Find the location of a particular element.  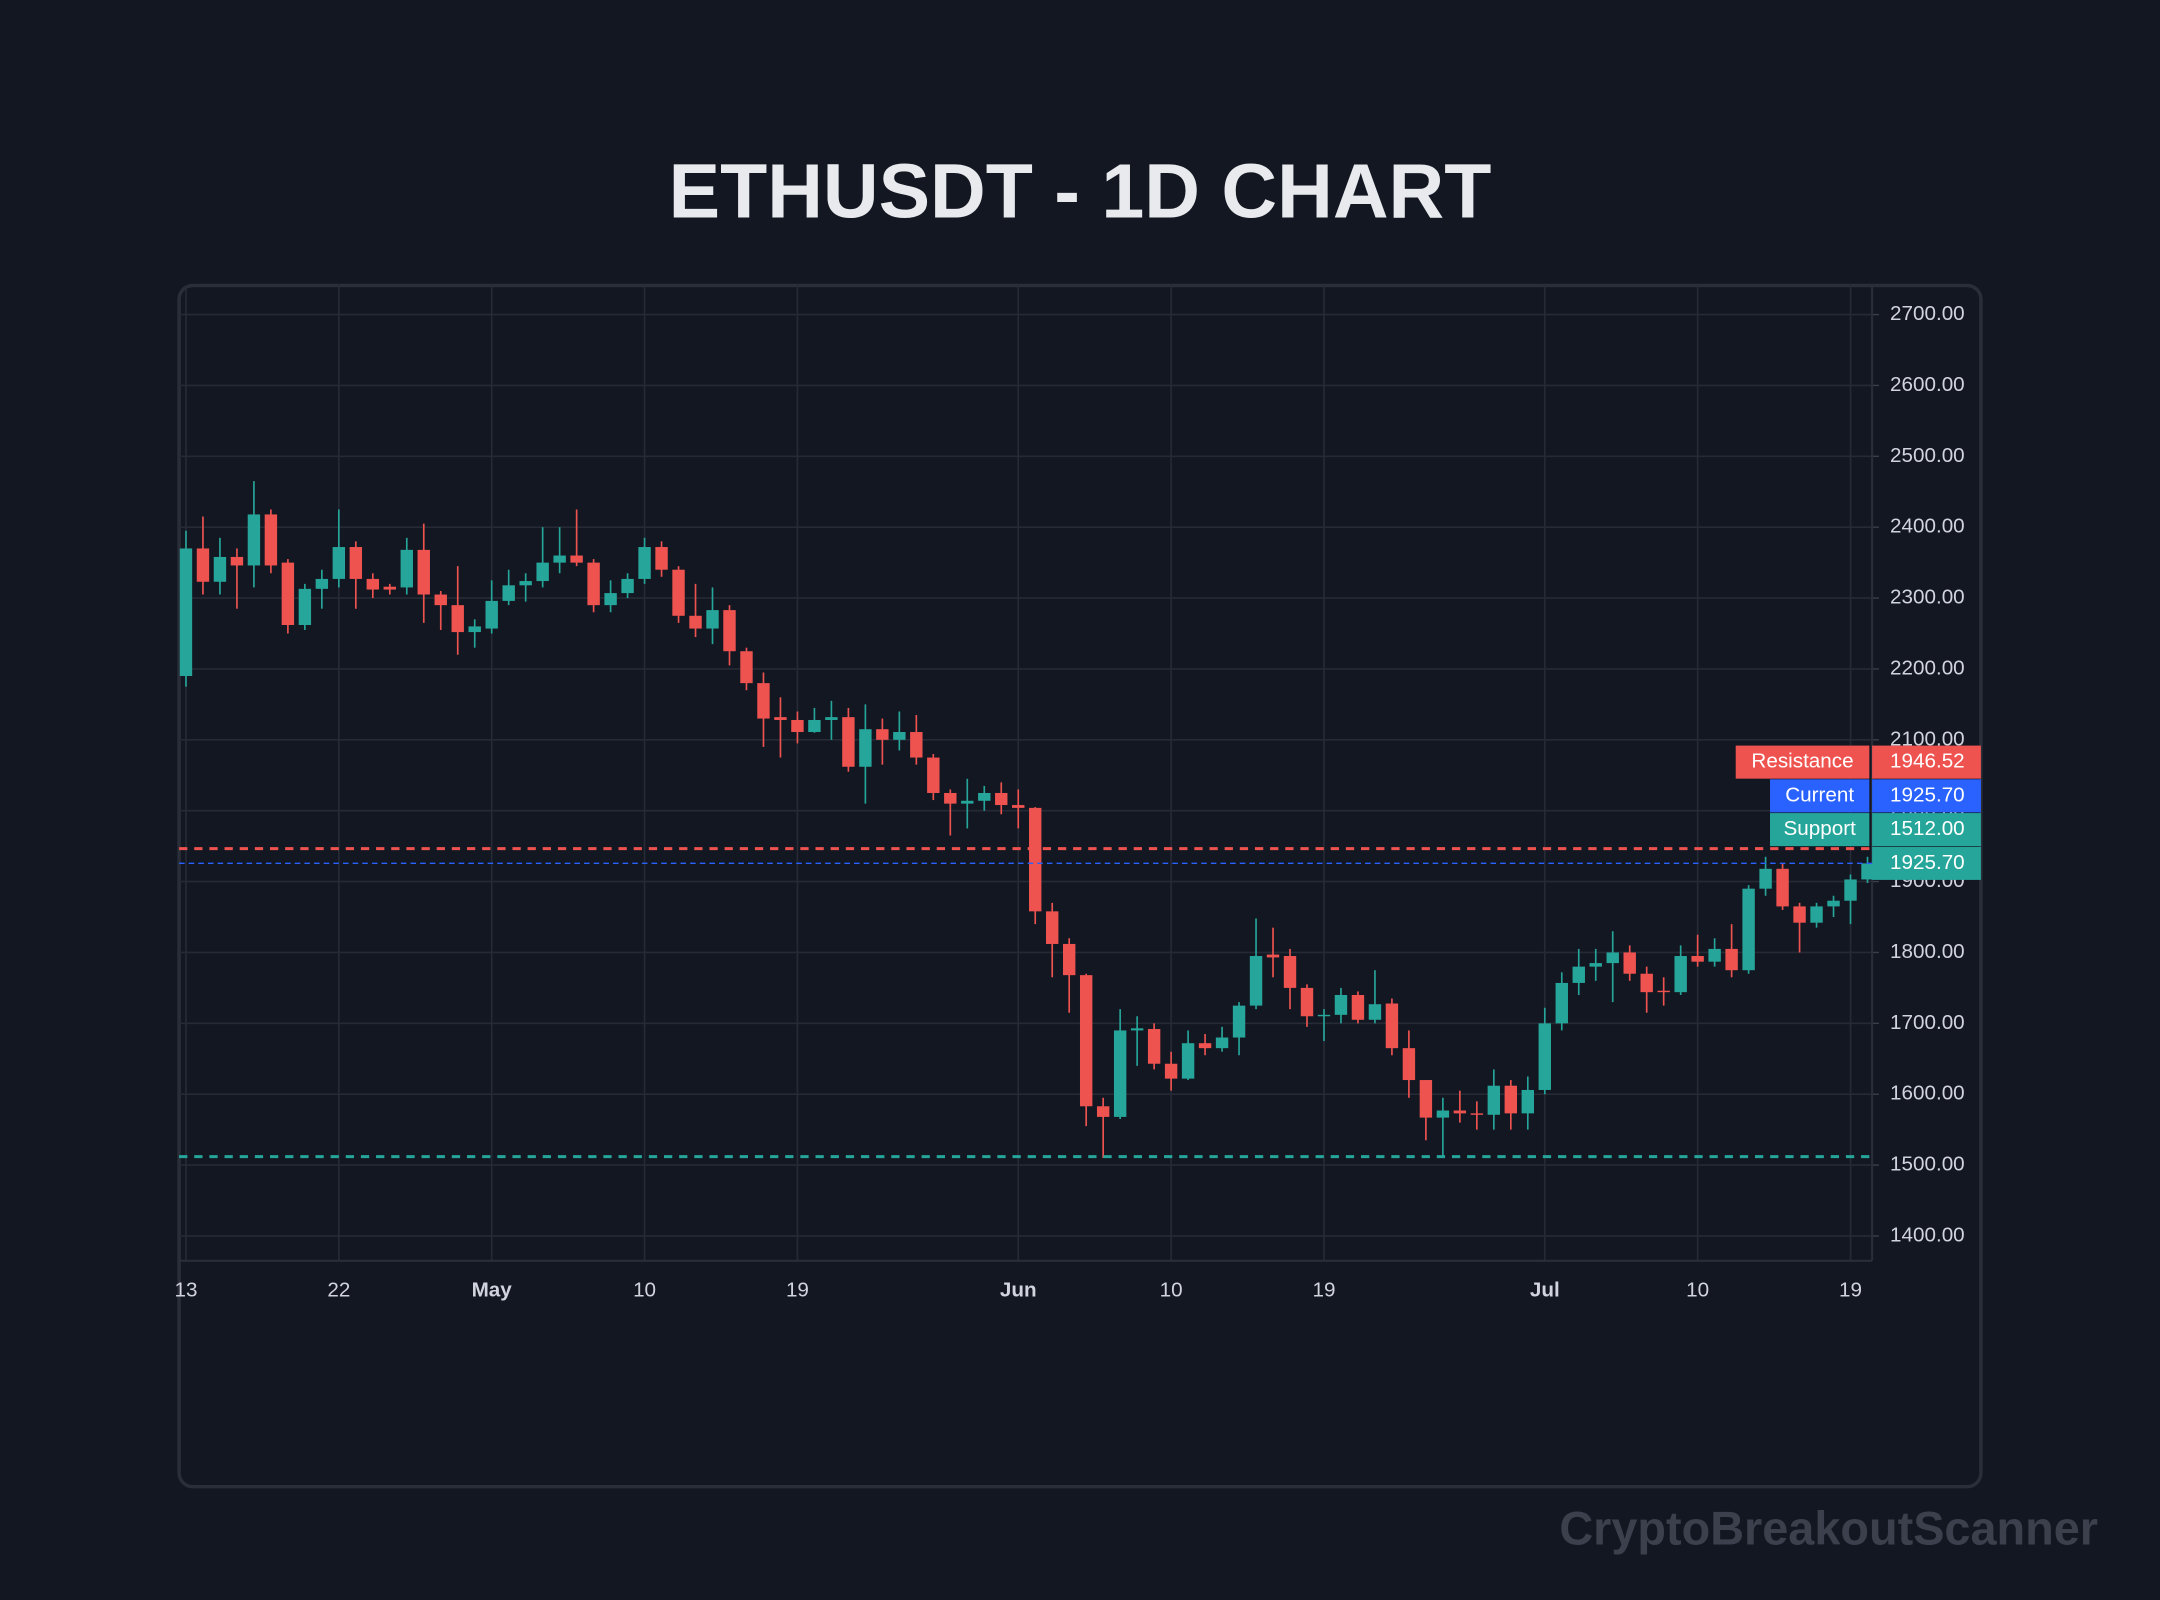

x-tick-label: May is located at coordinates (492, 1290).